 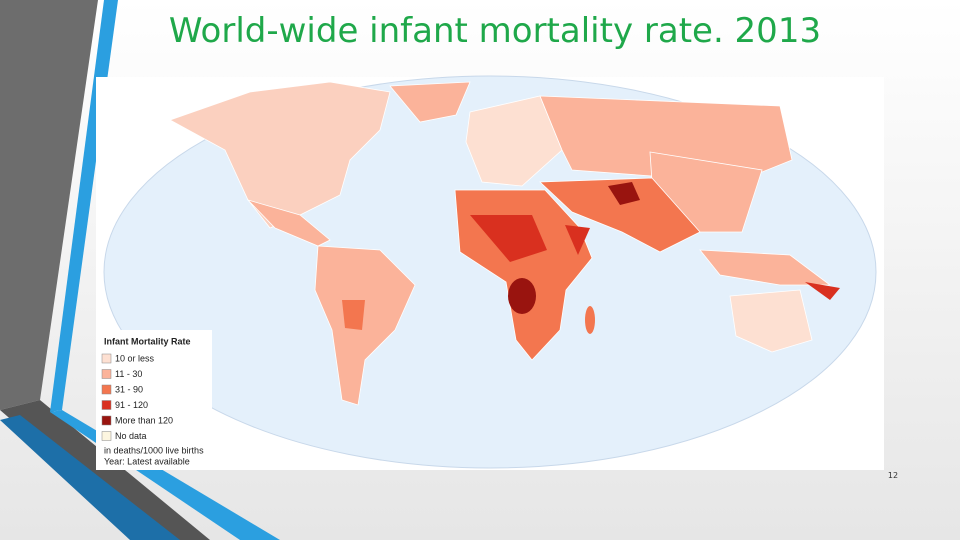 What do you see at coordinates (144, 420) in the screenshot?
I see `legend-label: More than 120` at bounding box center [144, 420].